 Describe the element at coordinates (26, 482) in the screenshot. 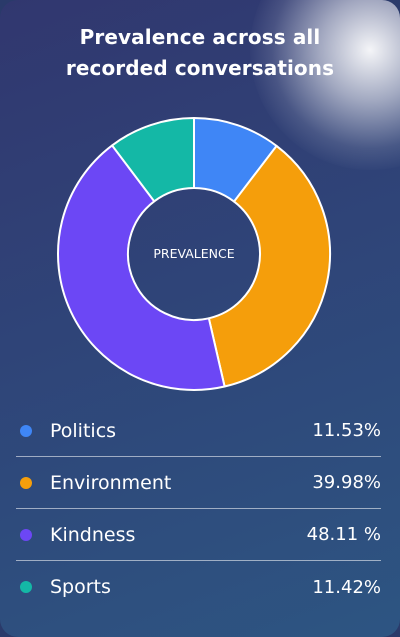

I see `environment-dot-icon` at that location.